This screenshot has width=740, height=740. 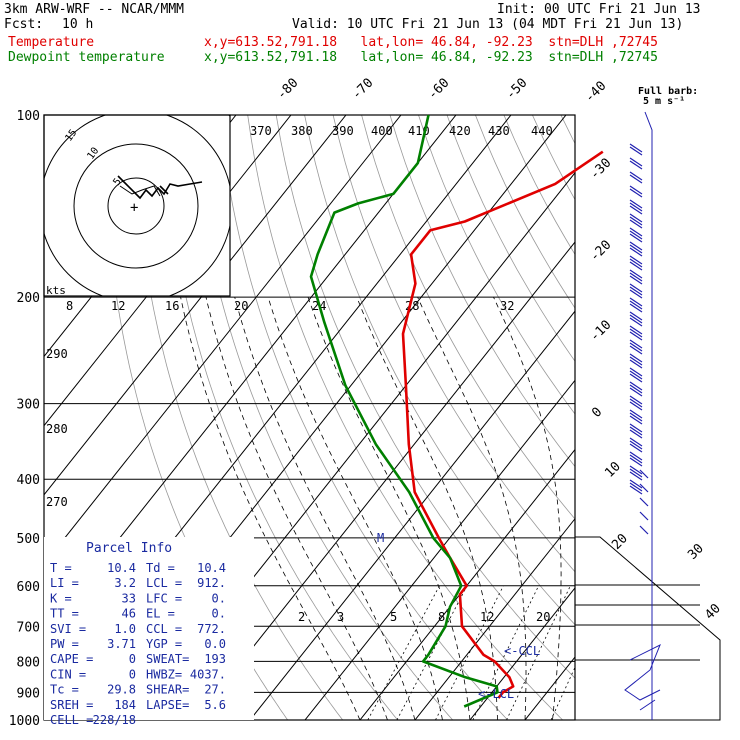 What do you see at coordinates (61, 598) in the screenshot?
I see `parcel-info-cell: K =` at bounding box center [61, 598].